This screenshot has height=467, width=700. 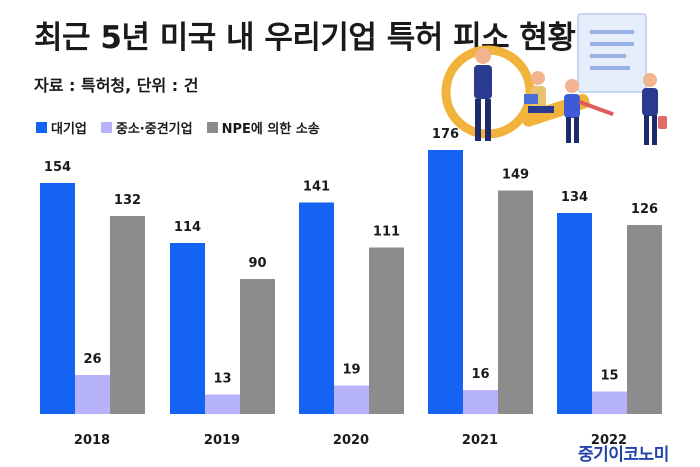 What do you see at coordinates (154, 129) in the screenshot?
I see `legend-label-sme: 중소·중견기업` at bounding box center [154, 129].